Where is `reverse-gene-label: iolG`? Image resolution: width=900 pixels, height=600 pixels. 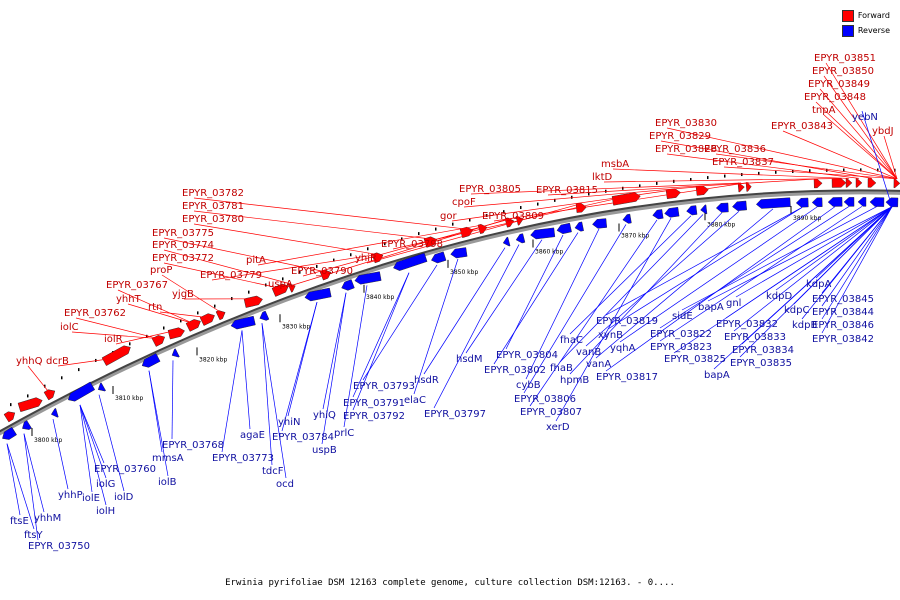
reverse-gene-label: iolG is located at coordinates (105, 484).